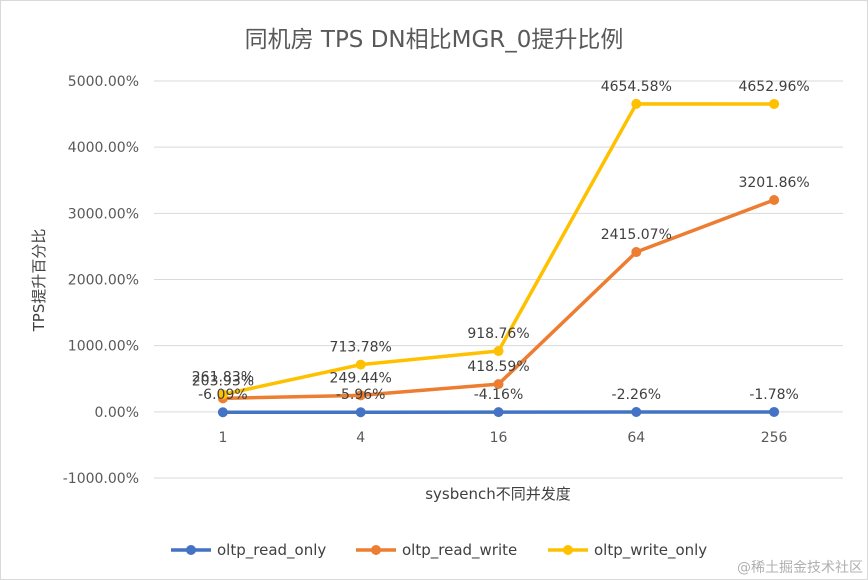 This screenshot has height=580, width=868. I want to click on legend-marker-oltp_write_only, so click(568, 550).